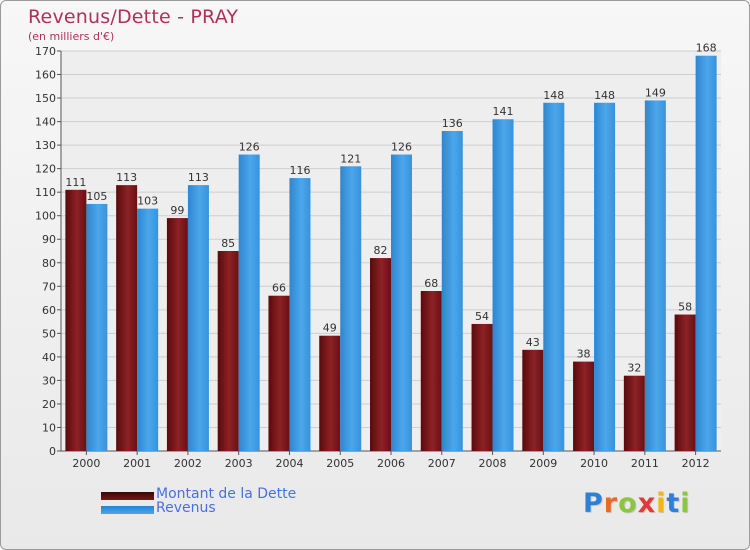 This screenshot has width=750, height=550. Describe the element at coordinates (147, 201) in the screenshot. I see `data-label-revenue: 103` at that location.